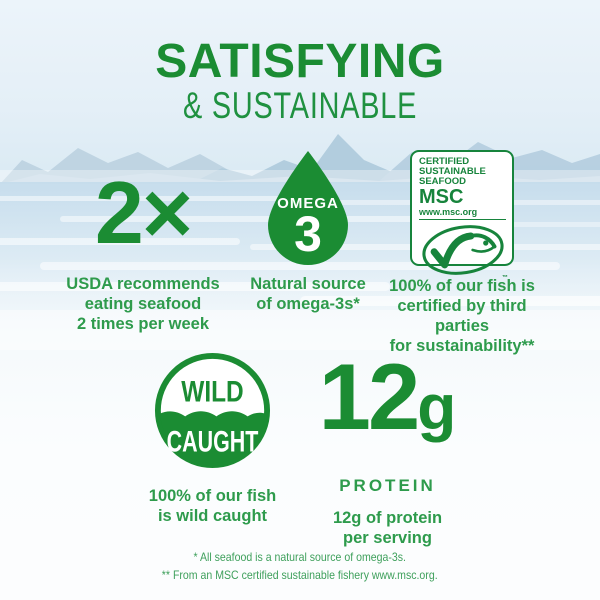  I want to click on usda-stat-zone: 2×, so click(143, 208).